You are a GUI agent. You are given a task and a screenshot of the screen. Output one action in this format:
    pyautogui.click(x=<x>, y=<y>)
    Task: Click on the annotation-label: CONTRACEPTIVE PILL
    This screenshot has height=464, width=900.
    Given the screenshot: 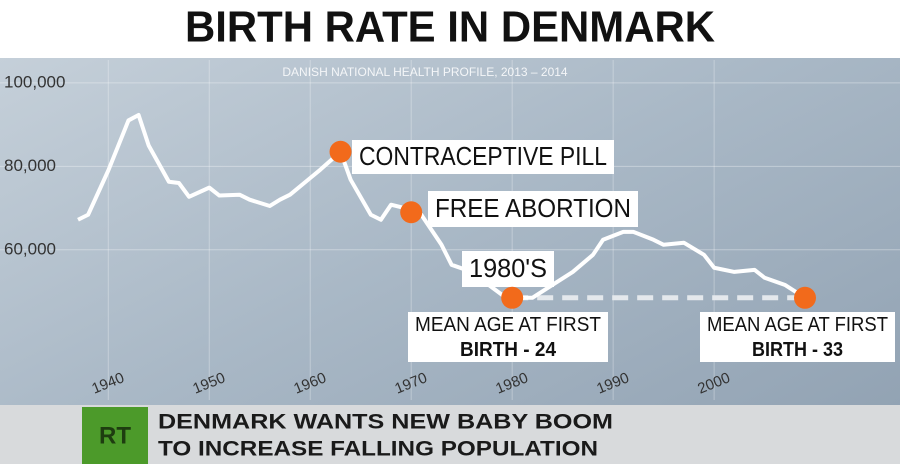 What is the action you would take?
    pyautogui.click(x=483, y=156)
    